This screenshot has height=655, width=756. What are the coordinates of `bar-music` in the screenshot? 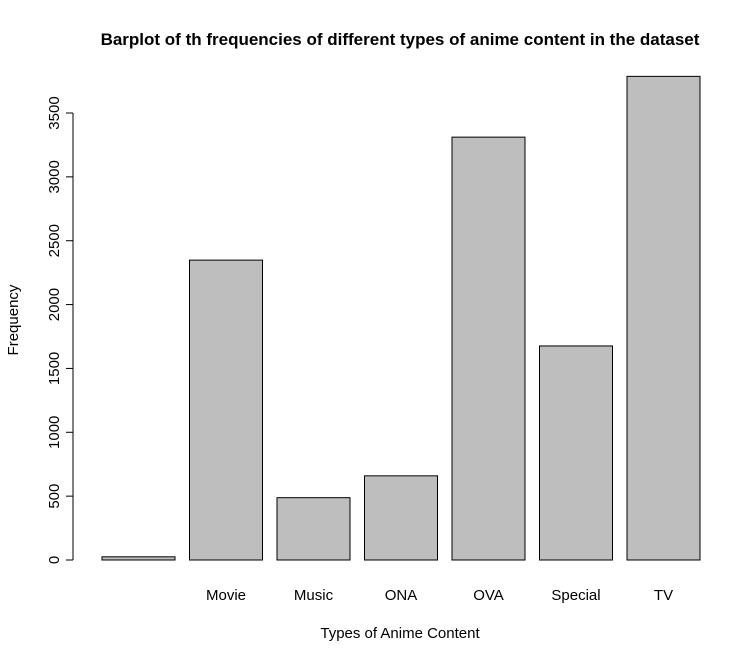 It's located at (313, 529).